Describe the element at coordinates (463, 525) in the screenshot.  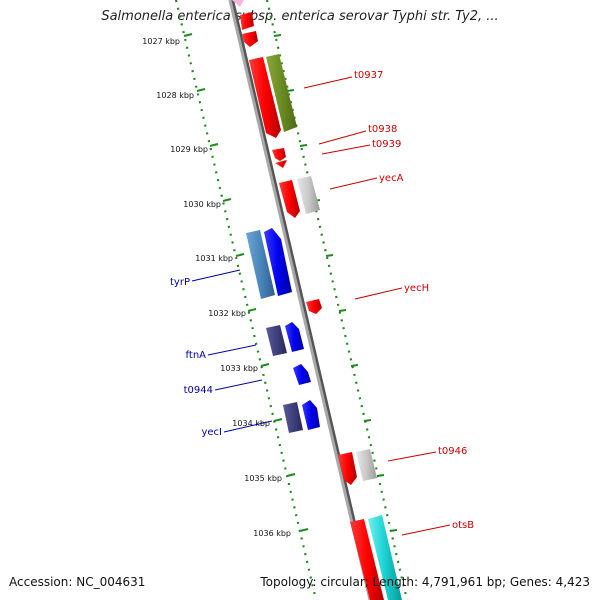
I see `gene-label-otsB: otsB` at that location.